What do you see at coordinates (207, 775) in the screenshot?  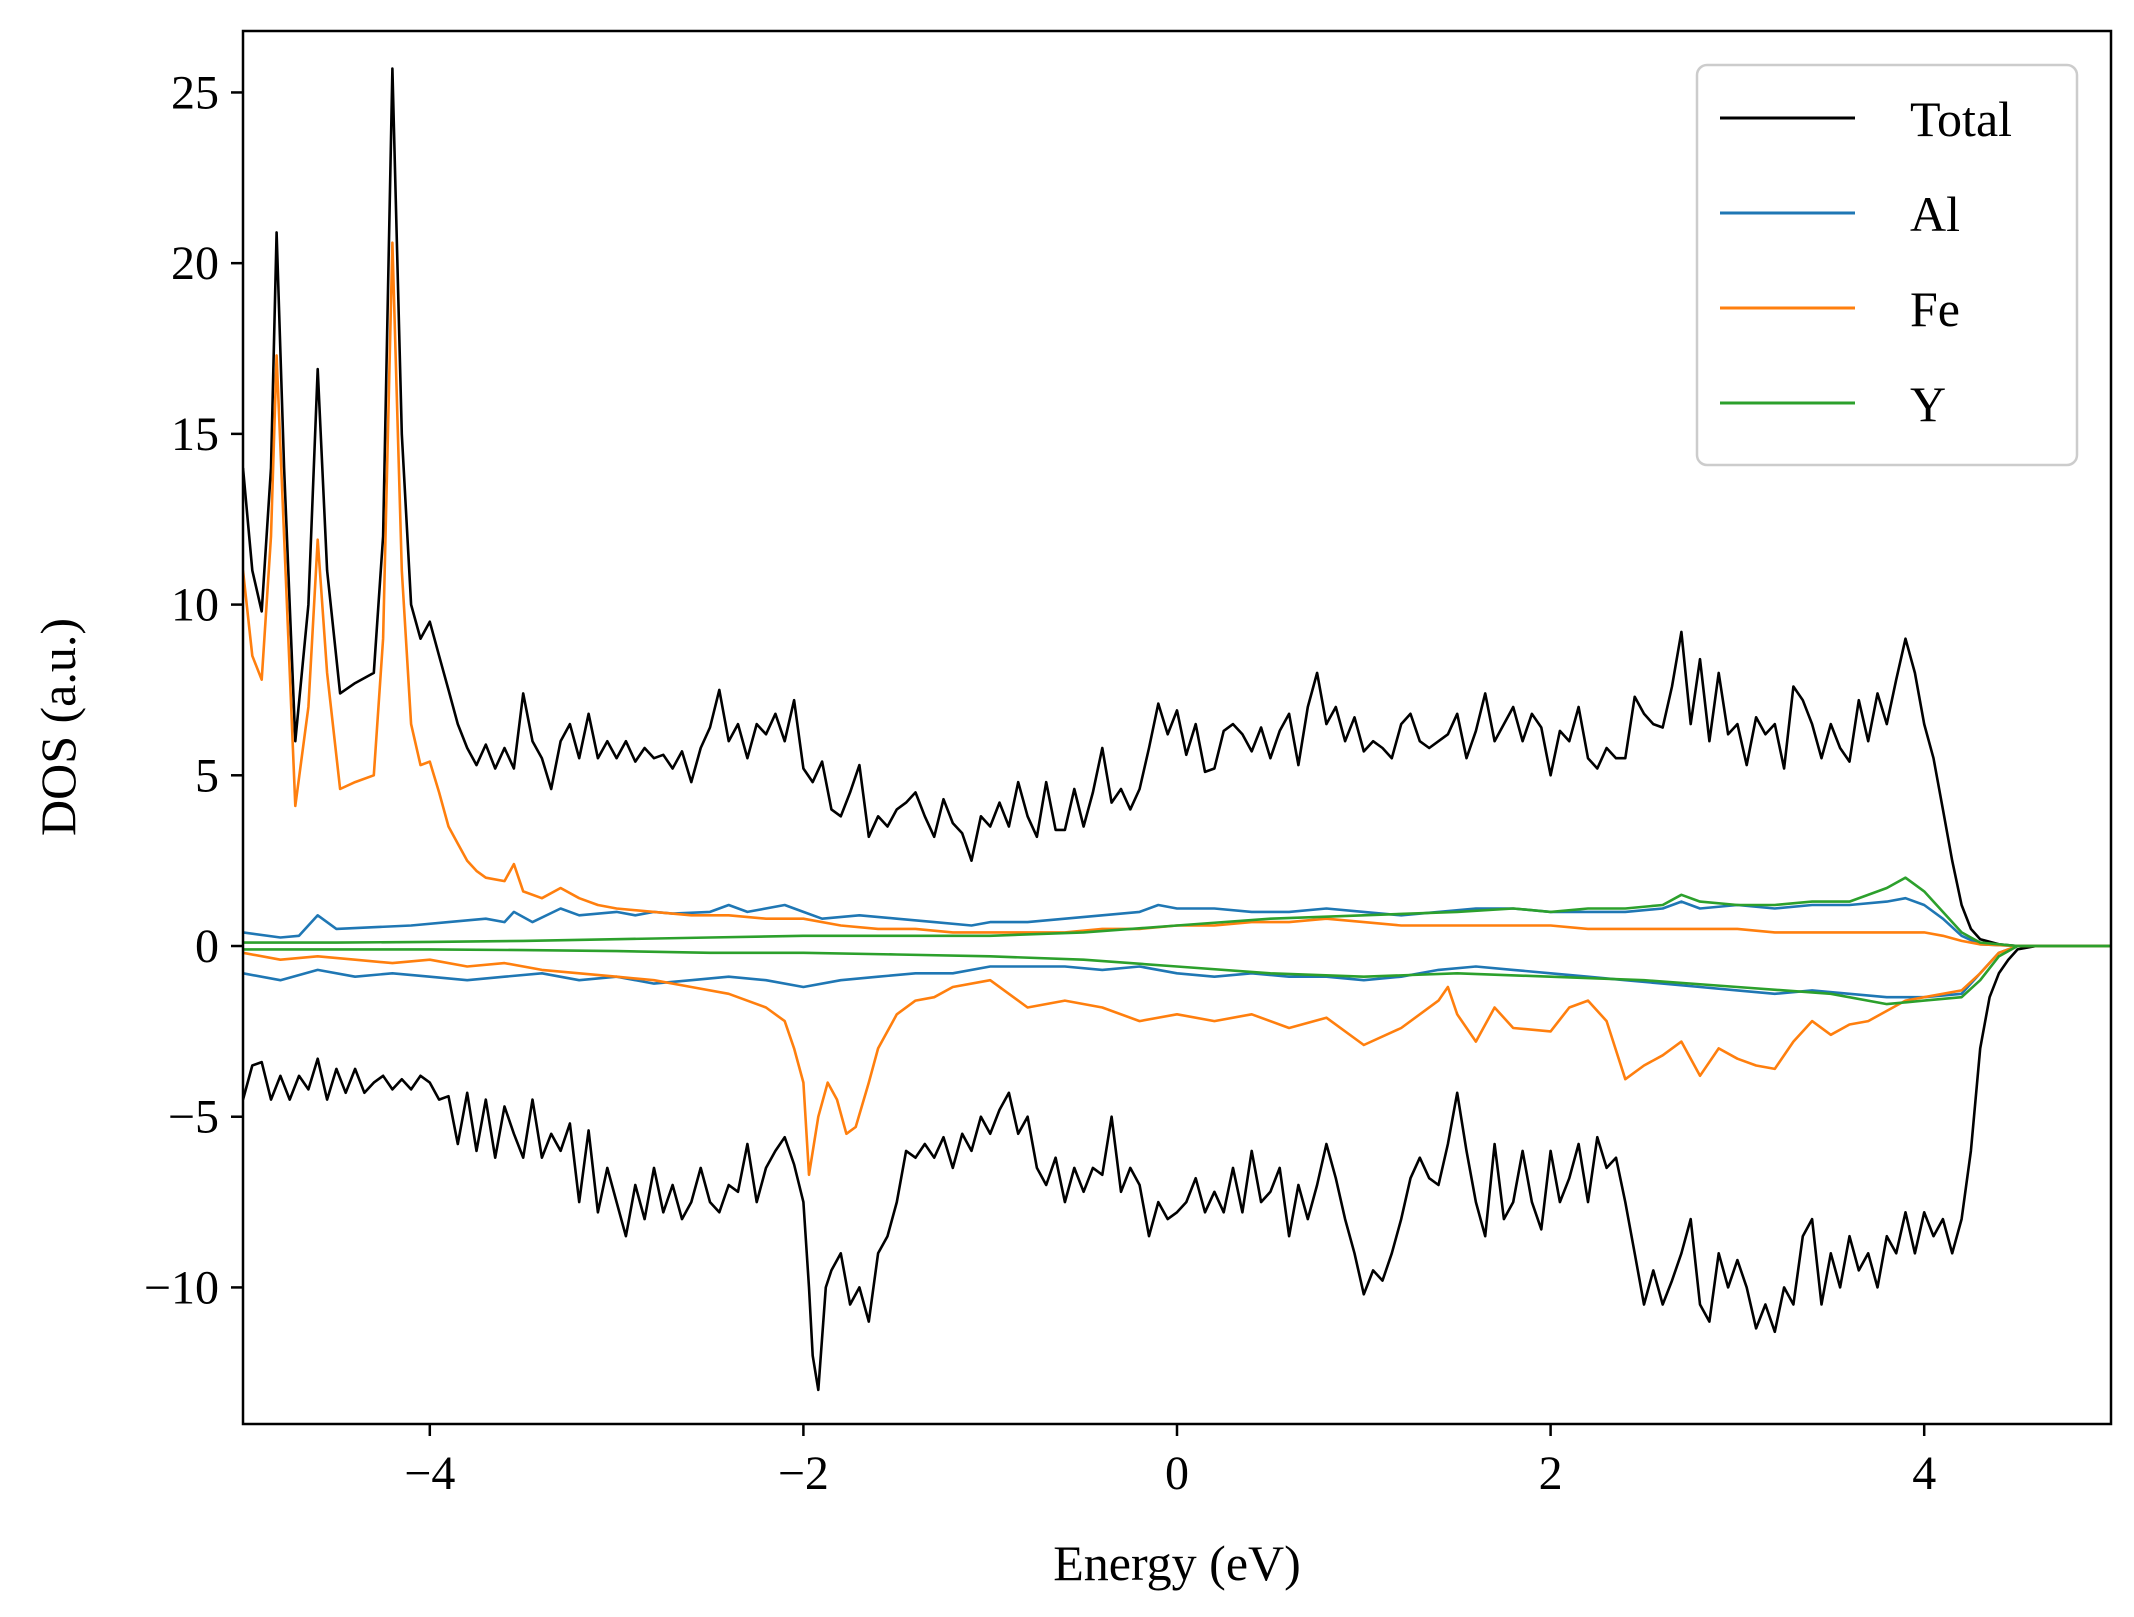 I see `y-tick-label: 5` at bounding box center [207, 775].